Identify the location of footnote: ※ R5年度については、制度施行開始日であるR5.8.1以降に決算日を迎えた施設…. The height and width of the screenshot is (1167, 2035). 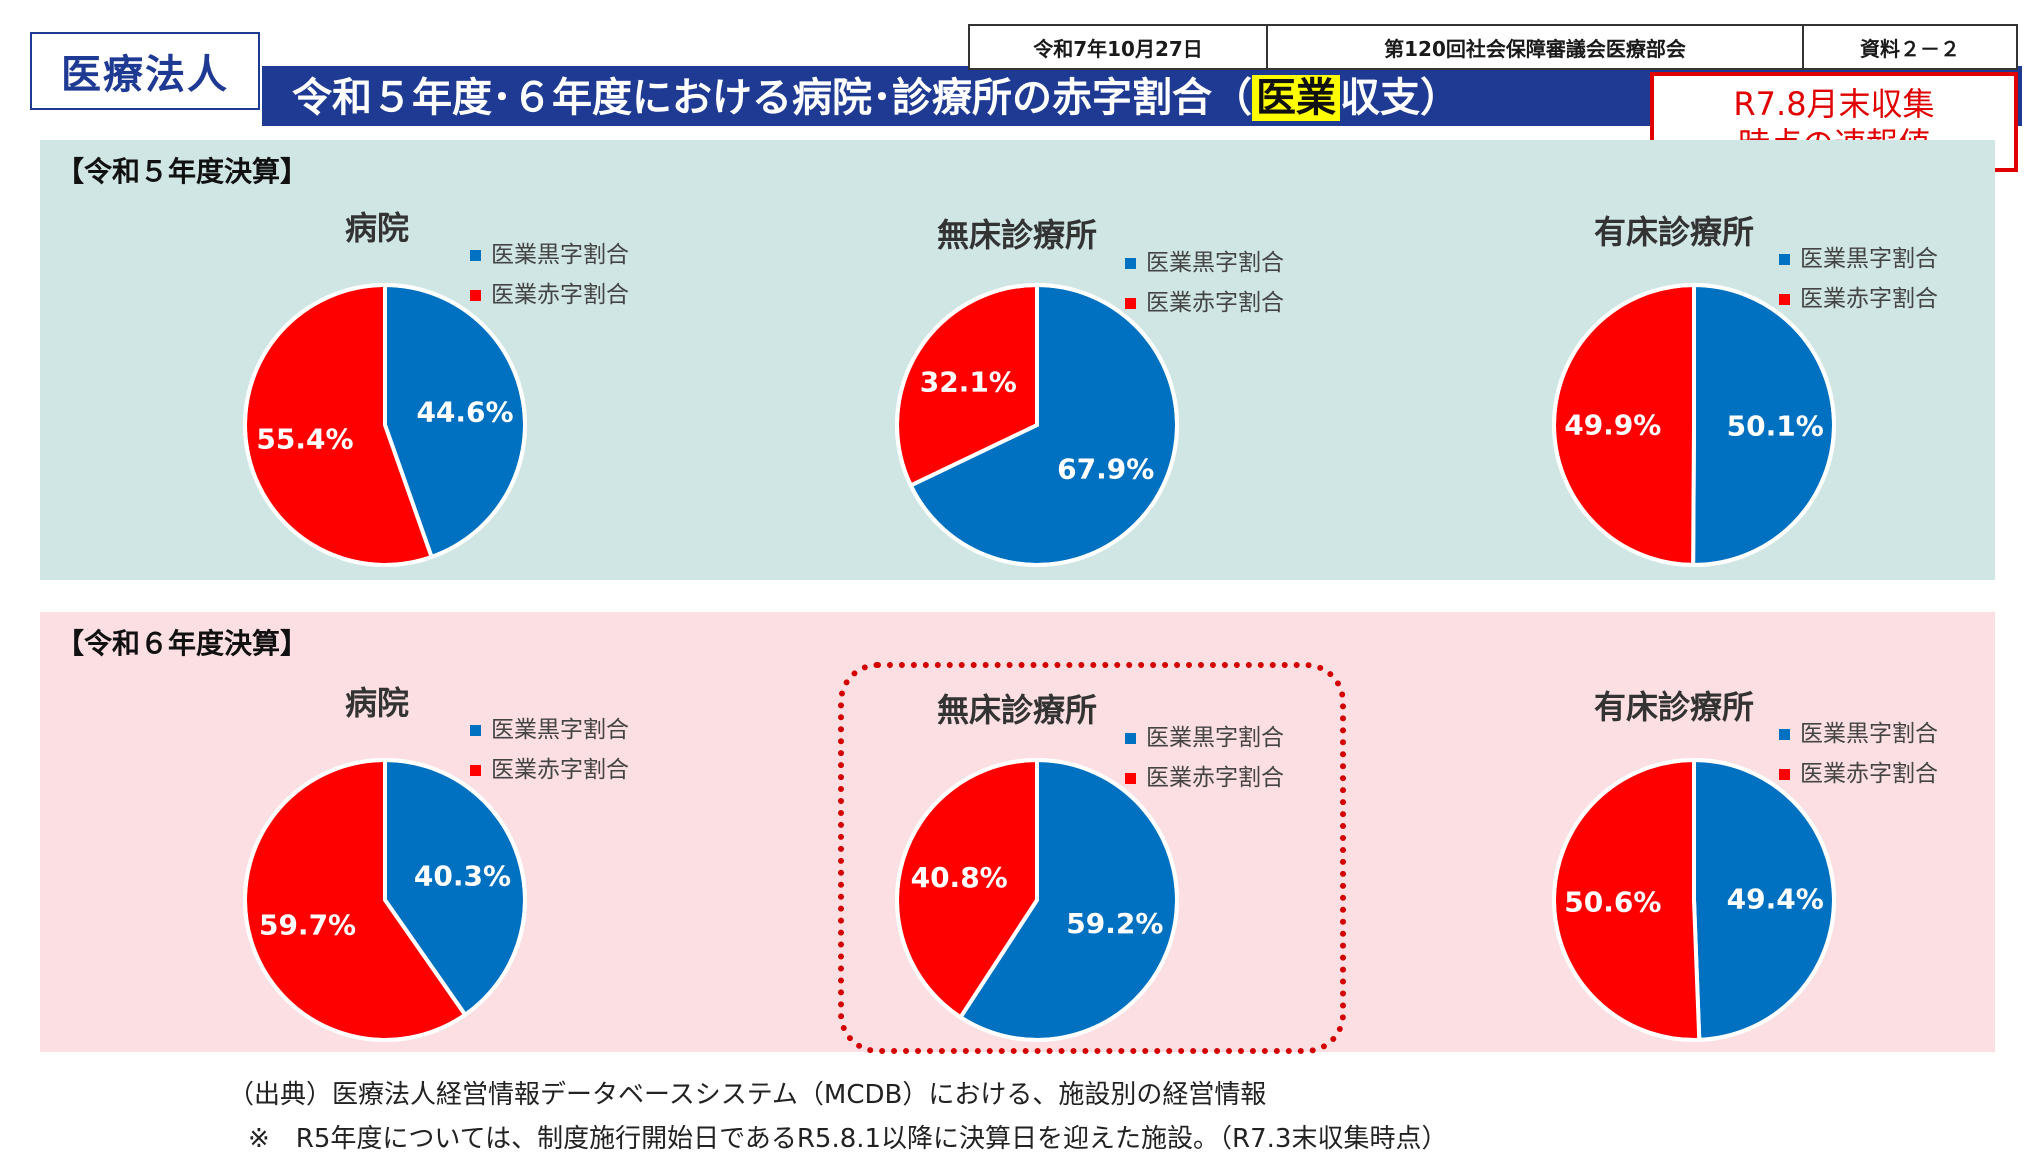
(848, 1139).